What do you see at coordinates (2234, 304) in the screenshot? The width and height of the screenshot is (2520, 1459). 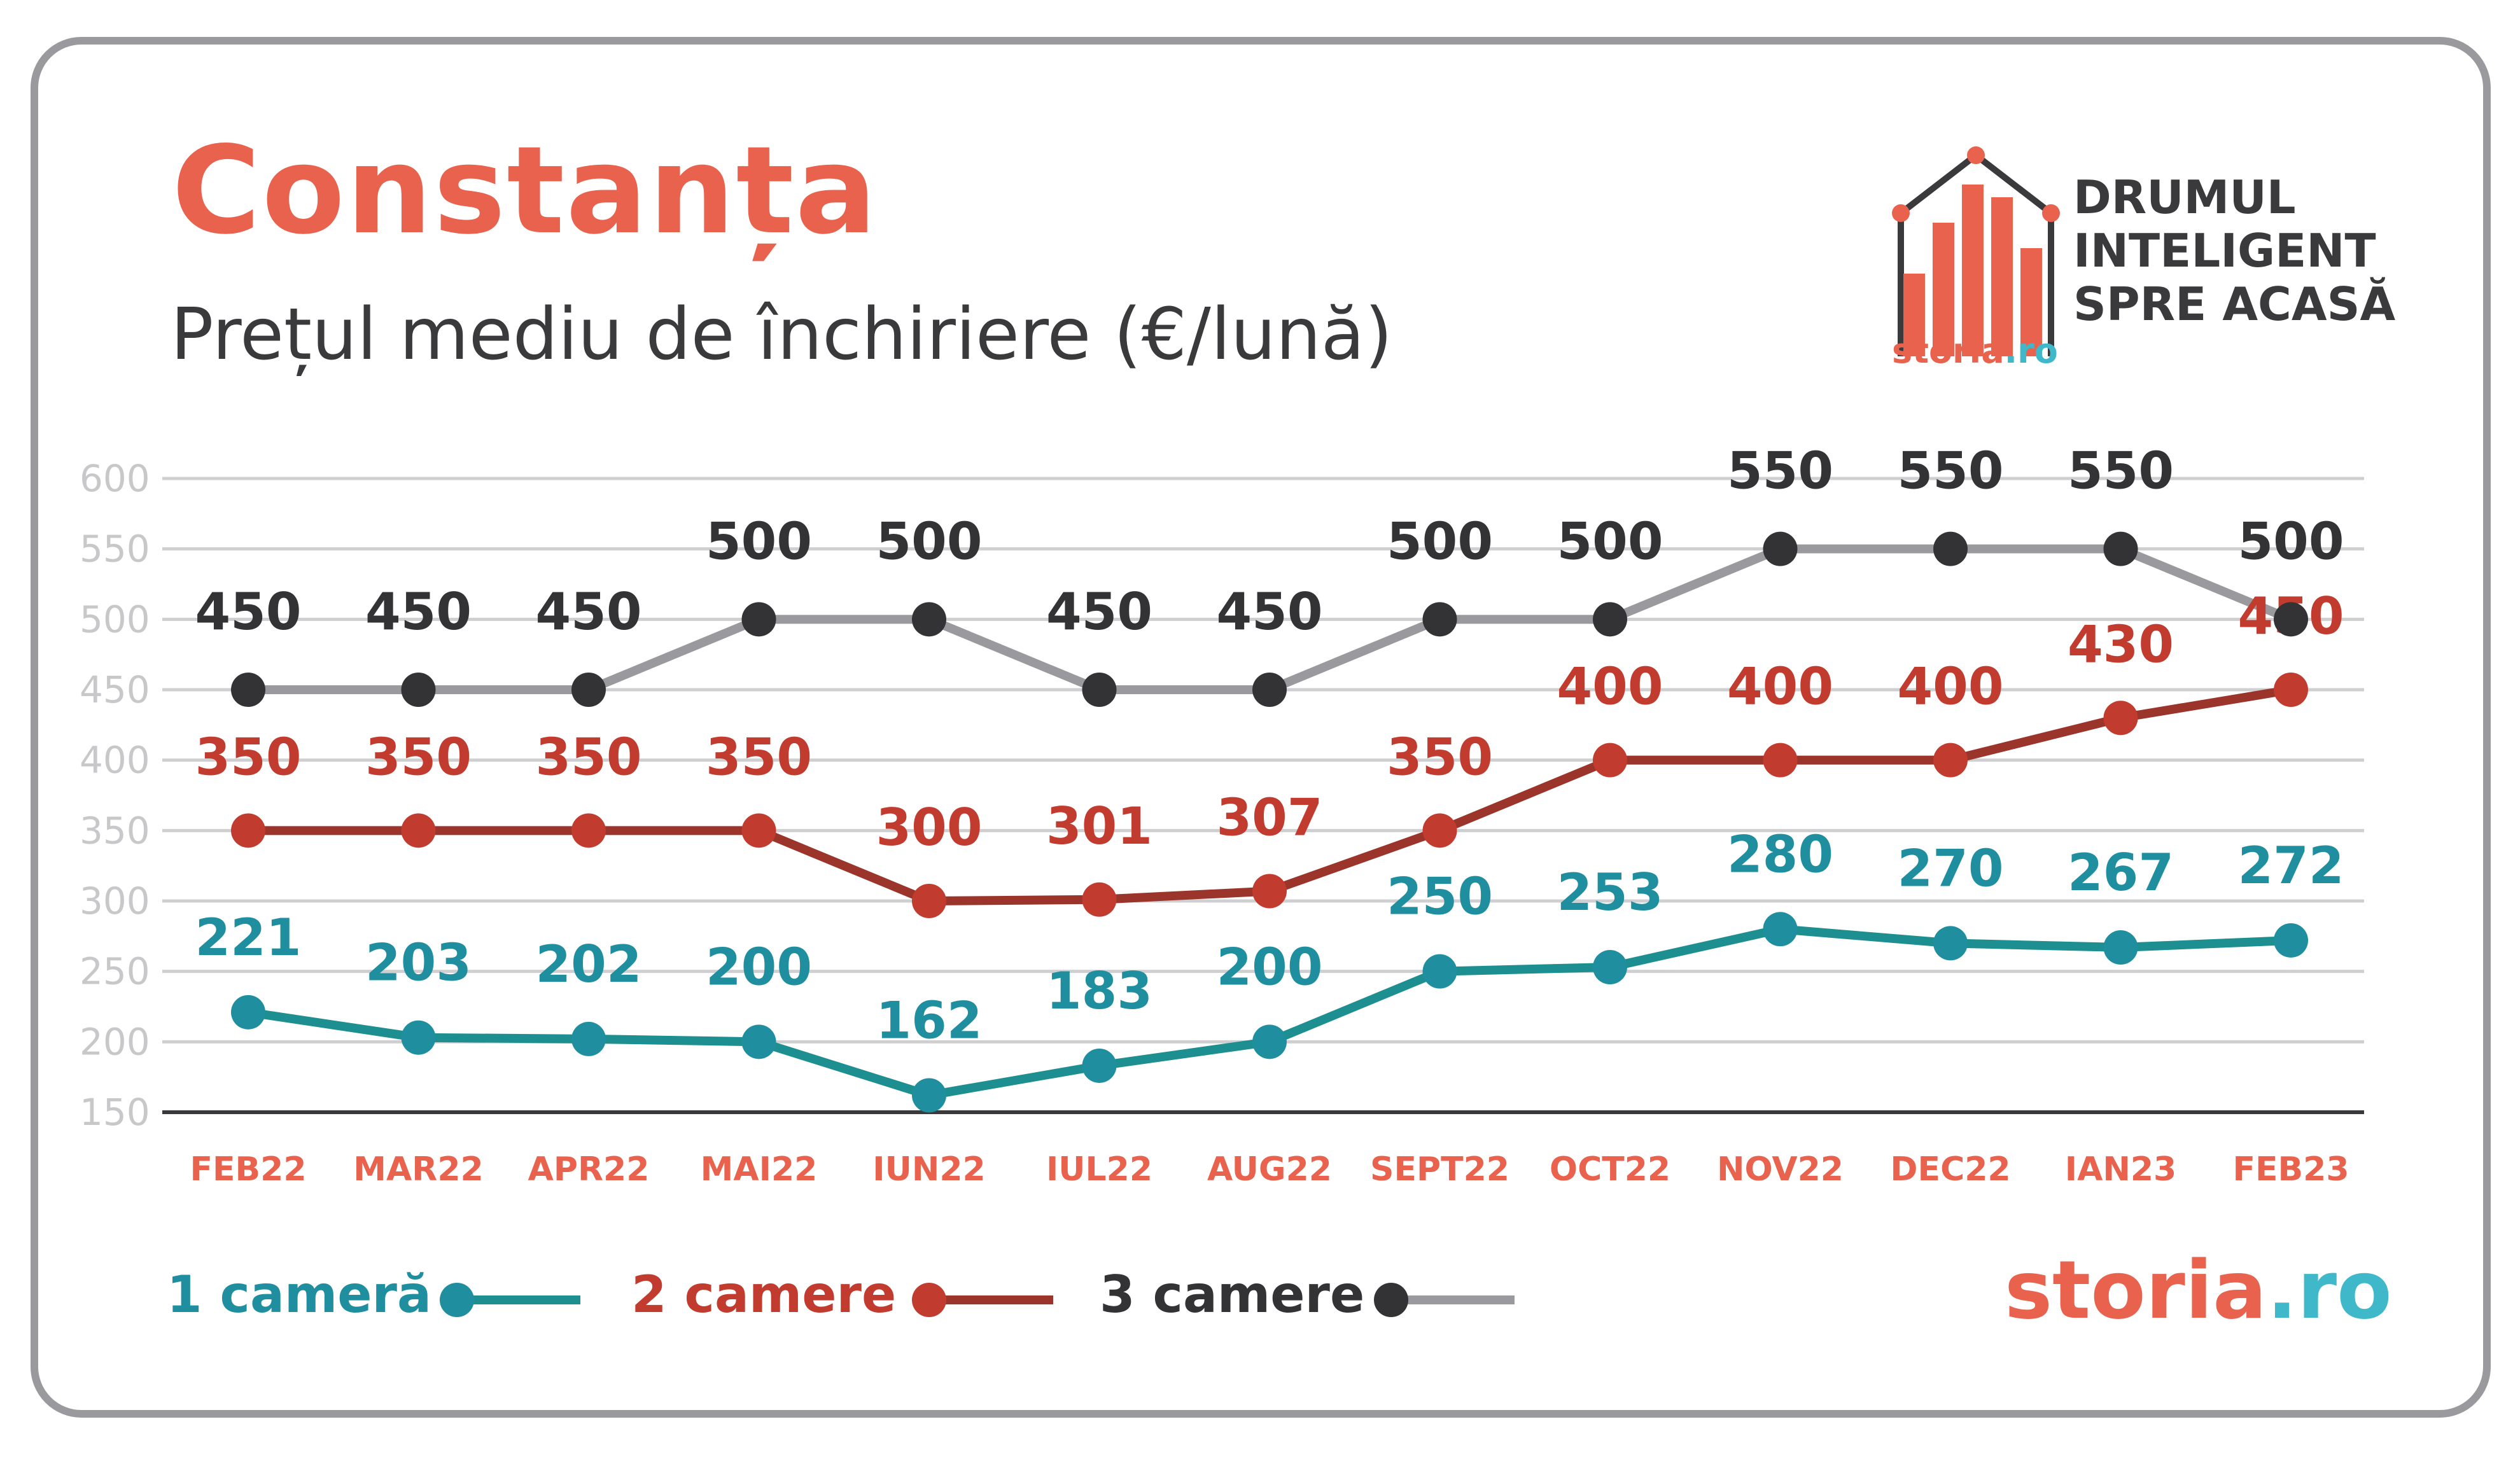 I see `tagline-line-3: SPRE ACASĂ` at bounding box center [2234, 304].